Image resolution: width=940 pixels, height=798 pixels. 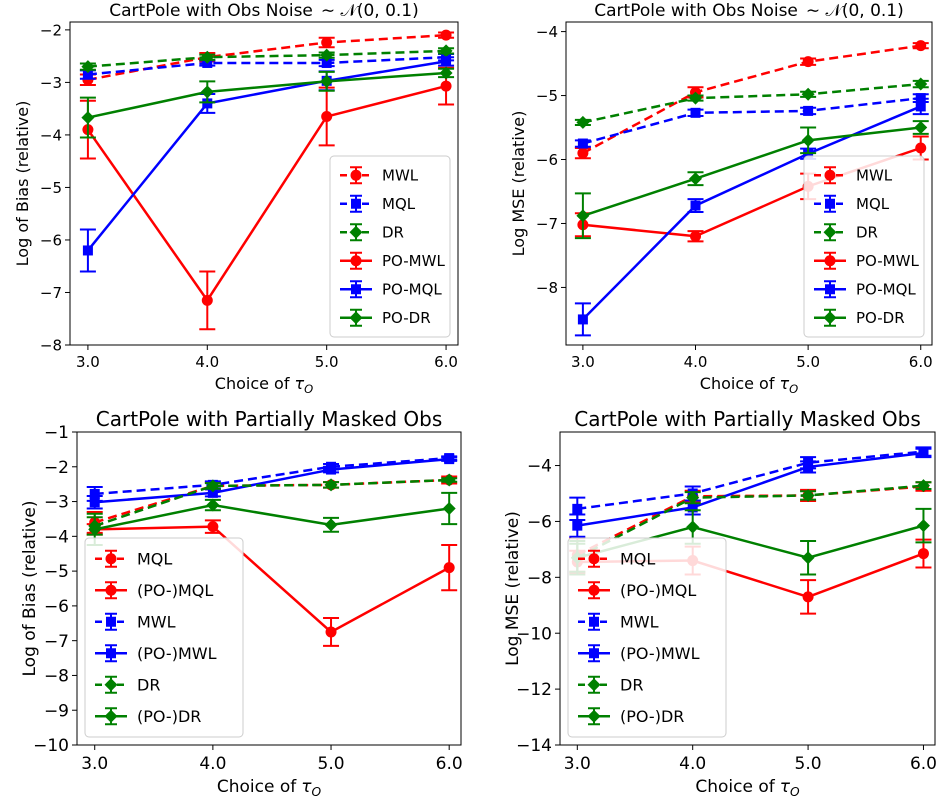 I want to click on series-(PO-)DR, so click(x=272, y=519).